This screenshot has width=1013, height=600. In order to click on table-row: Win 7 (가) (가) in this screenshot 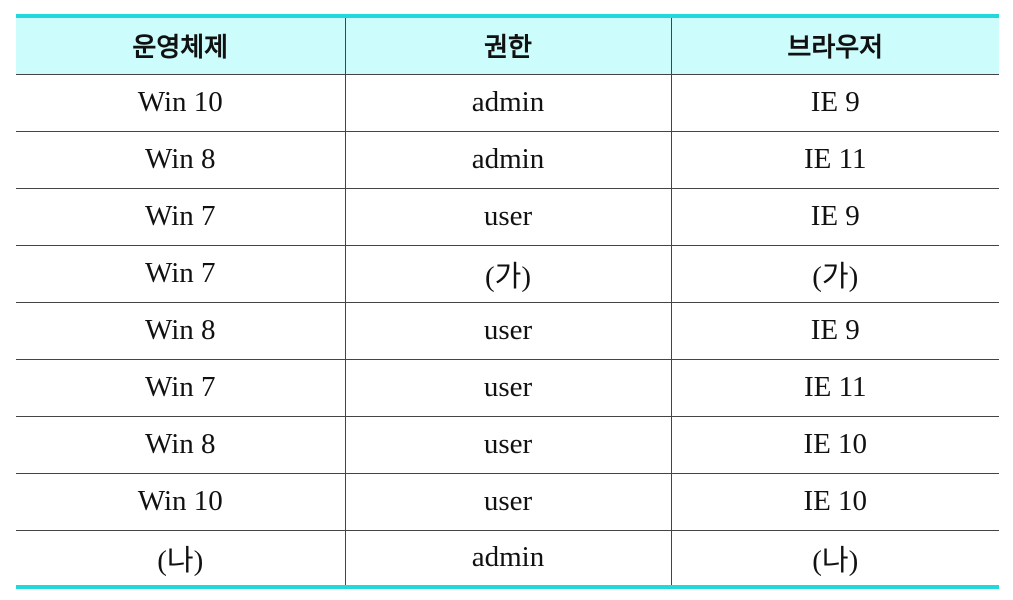, I will do `click(507, 274)`.